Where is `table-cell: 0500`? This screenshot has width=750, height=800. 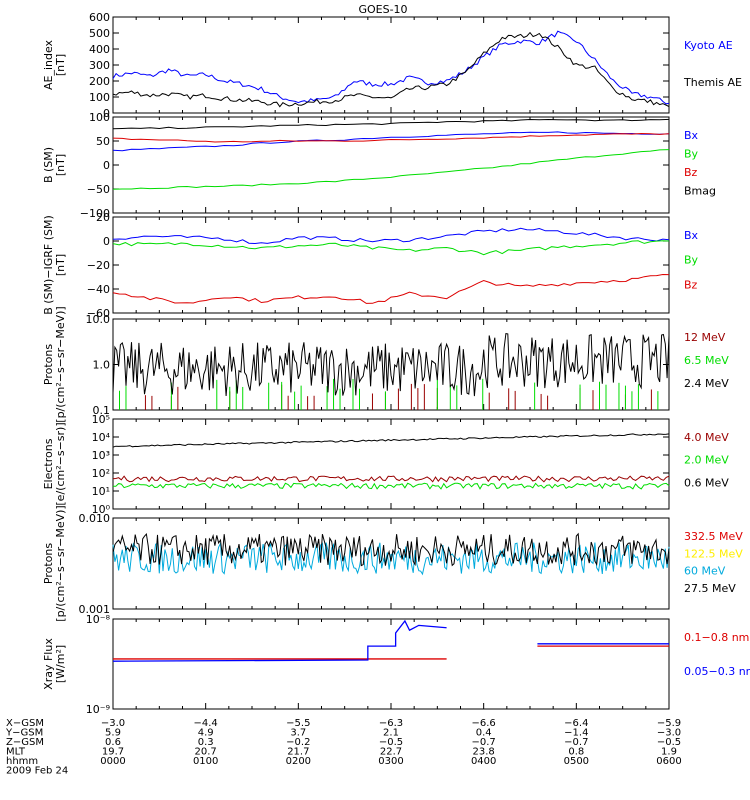 table-cell: 0500 is located at coordinates (576, 761).